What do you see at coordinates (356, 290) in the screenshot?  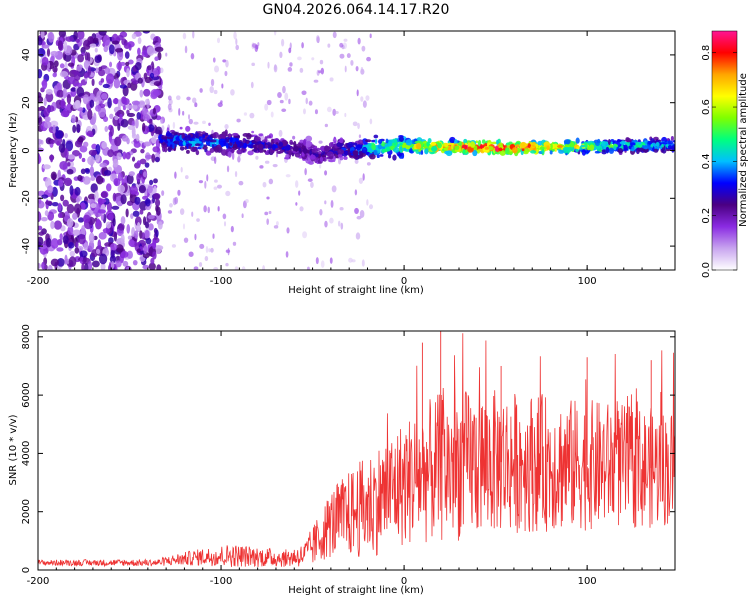 I see `spectrogram-x-label: Height of straight line (km)` at bounding box center [356, 290].